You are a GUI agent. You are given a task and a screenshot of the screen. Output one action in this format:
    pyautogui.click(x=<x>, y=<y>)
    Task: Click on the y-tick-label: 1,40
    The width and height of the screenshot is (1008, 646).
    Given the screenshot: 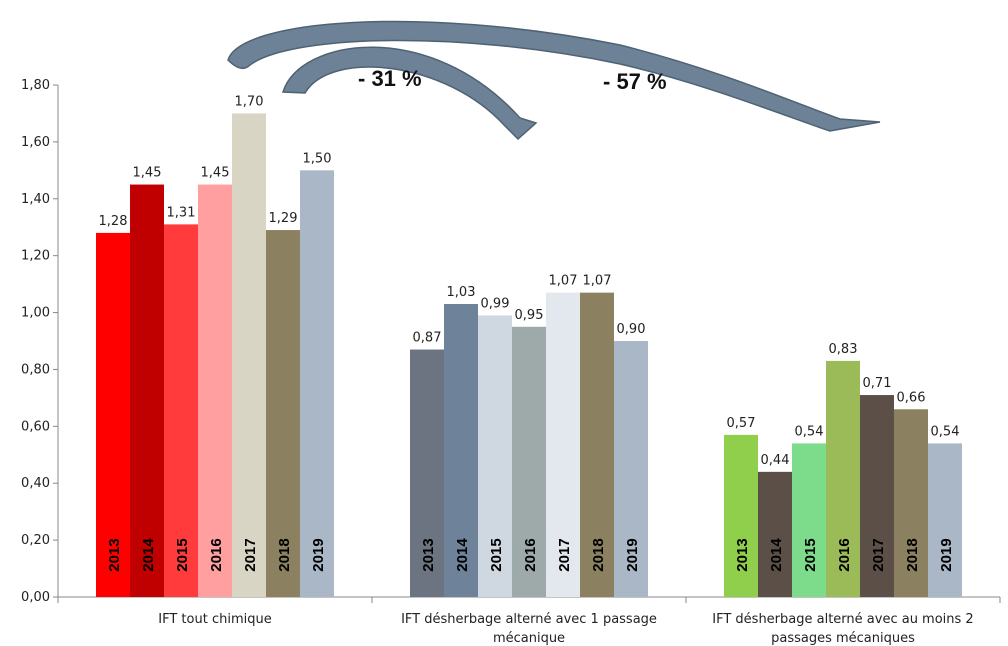 What is the action you would take?
    pyautogui.click(x=35, y=199)
    